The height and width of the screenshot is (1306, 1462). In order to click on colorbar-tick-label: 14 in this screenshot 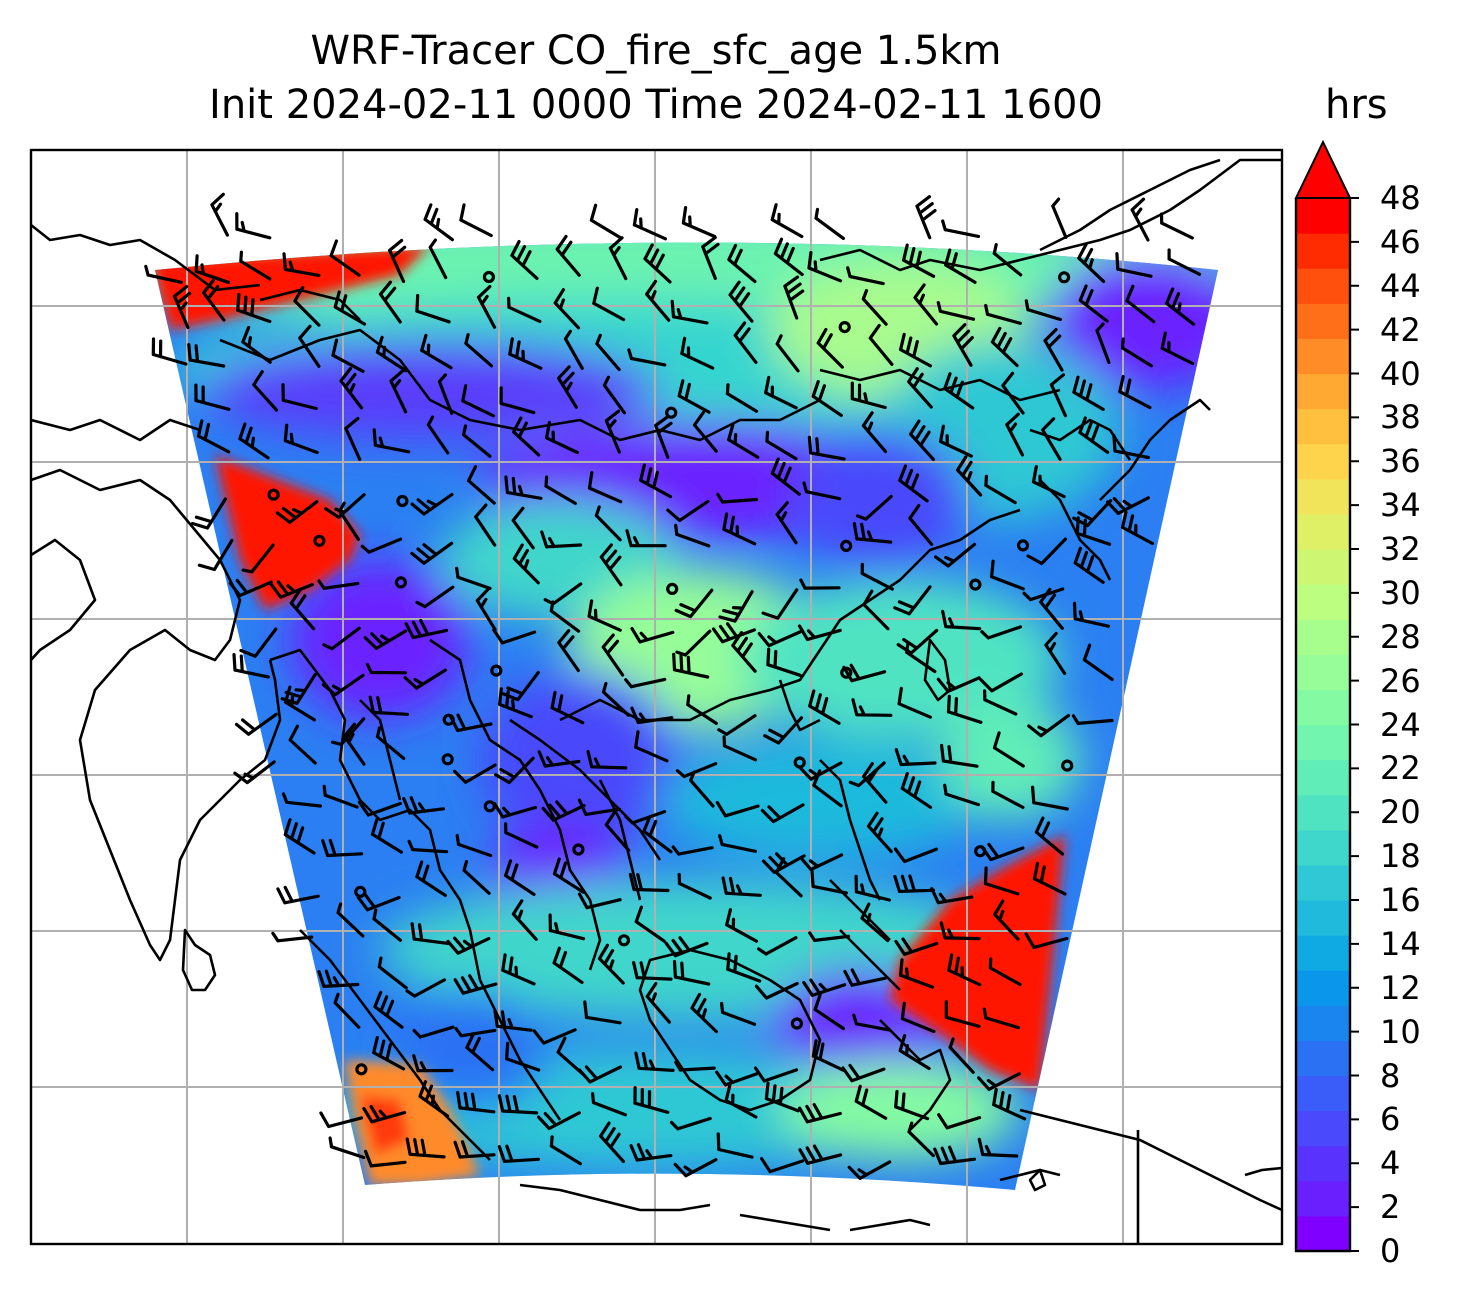, I will do `click(1400, 943)`.